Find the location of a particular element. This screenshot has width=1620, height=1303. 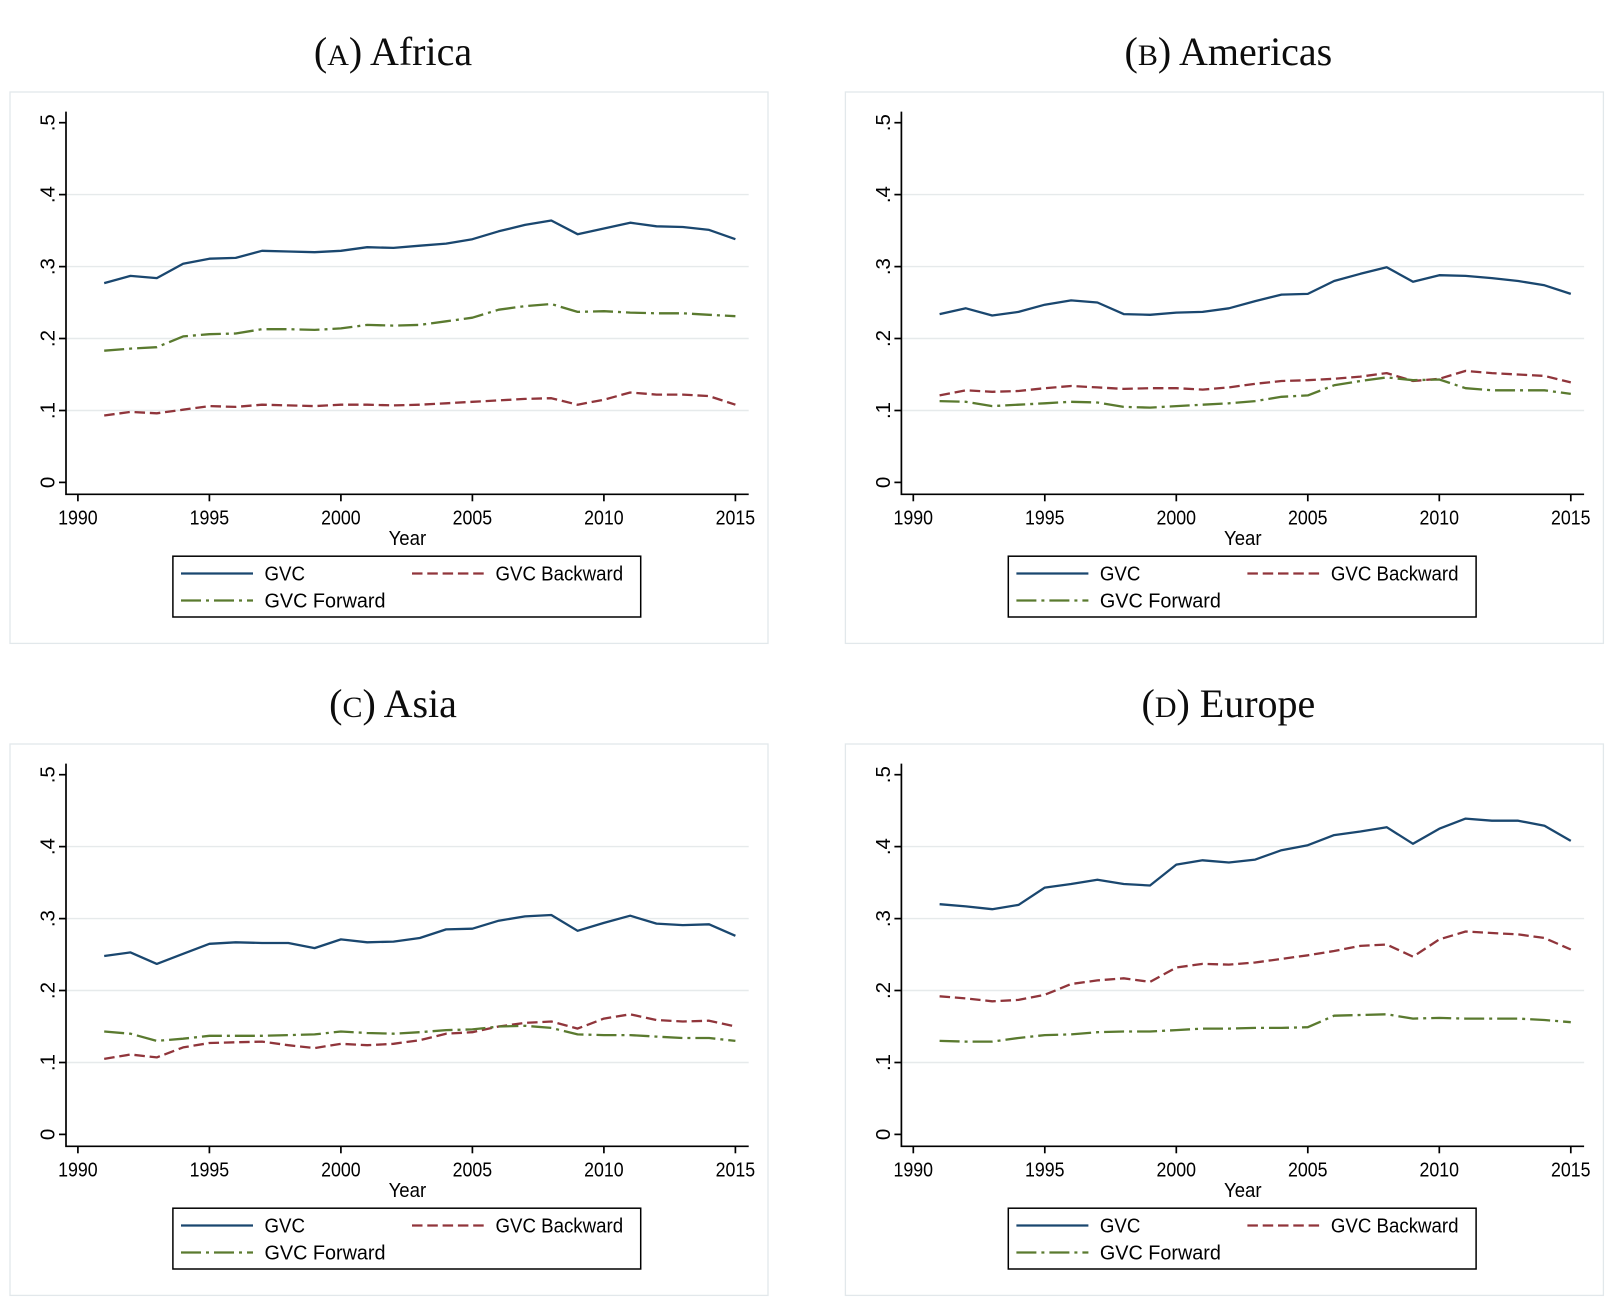

svg-text: (A) Africa is located at coordinates (393, 51).